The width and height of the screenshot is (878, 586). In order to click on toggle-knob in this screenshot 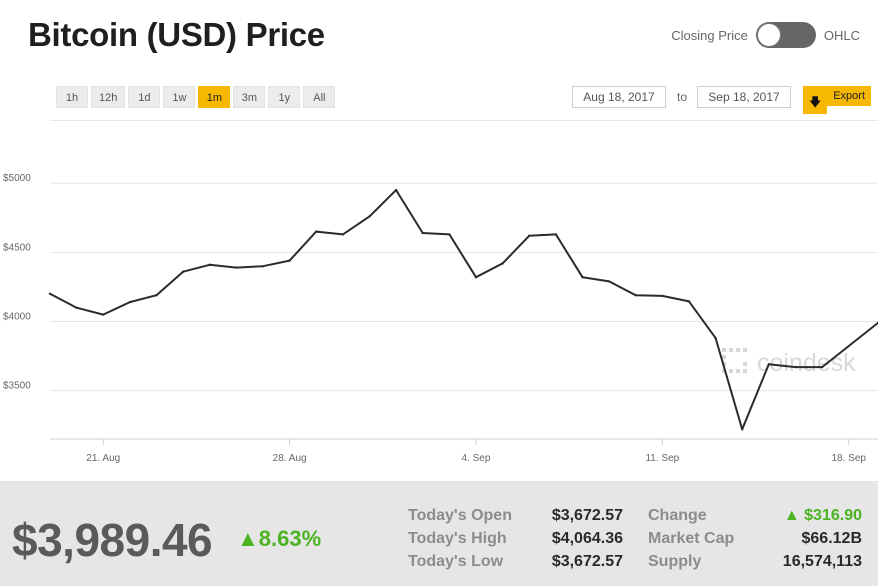, I will do `click(768, 35)`.